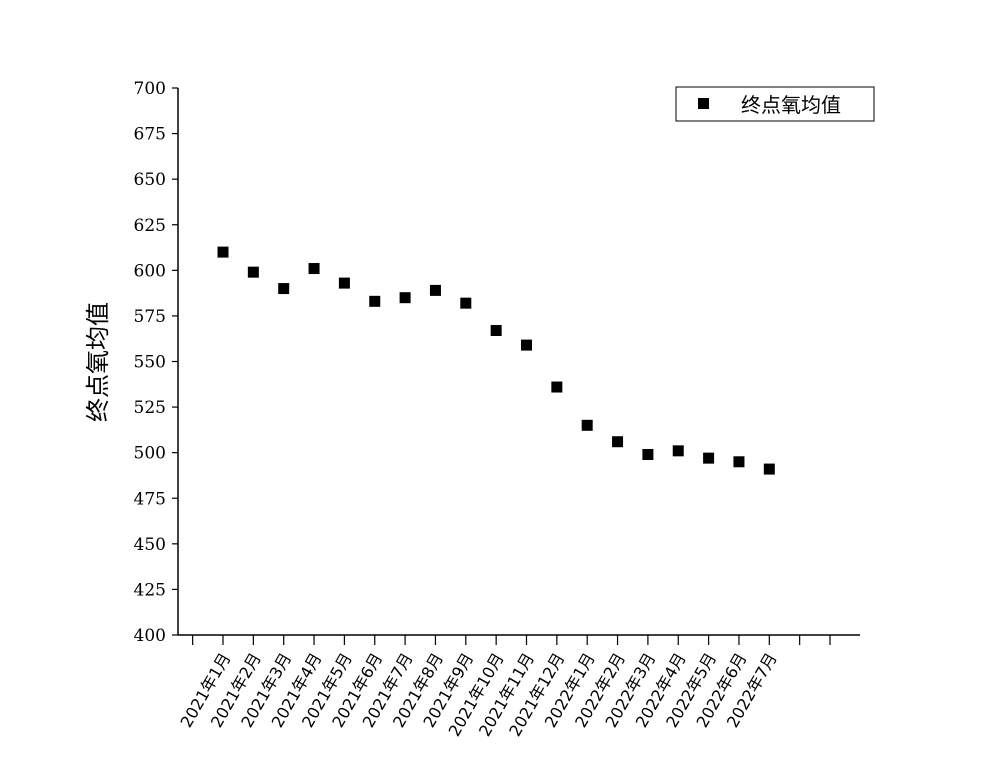 The image size is (1000, 765). What do you see at coordinates (150, 590) in the screenshot?
I see `y-tick-label: 425` at bounding box center [150, 590].